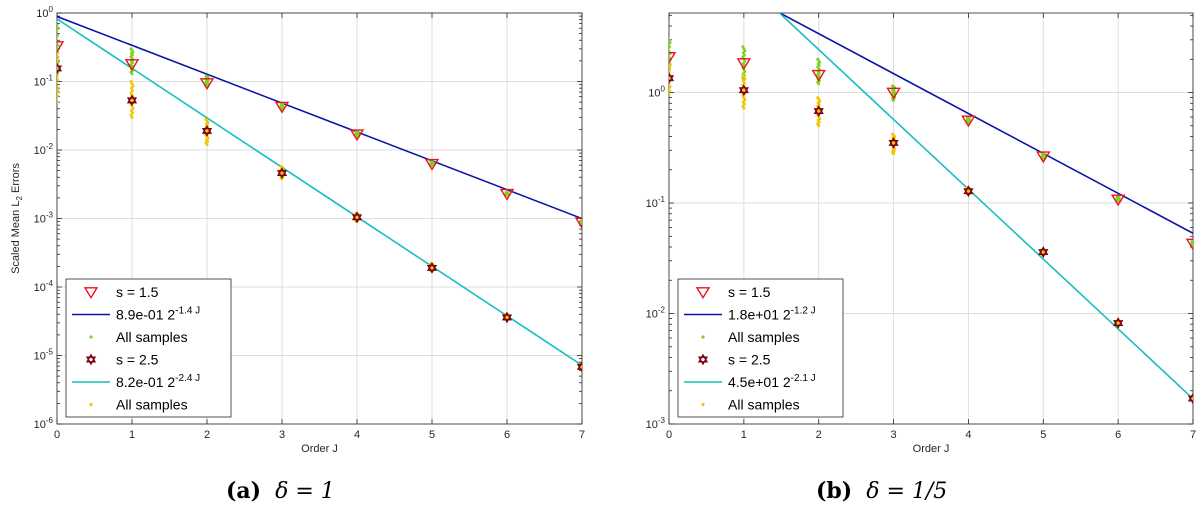  Describe the element at coordinates (882, 491) in the screenshot. I see `caption-b: (b) δ = 1/5` at that location.